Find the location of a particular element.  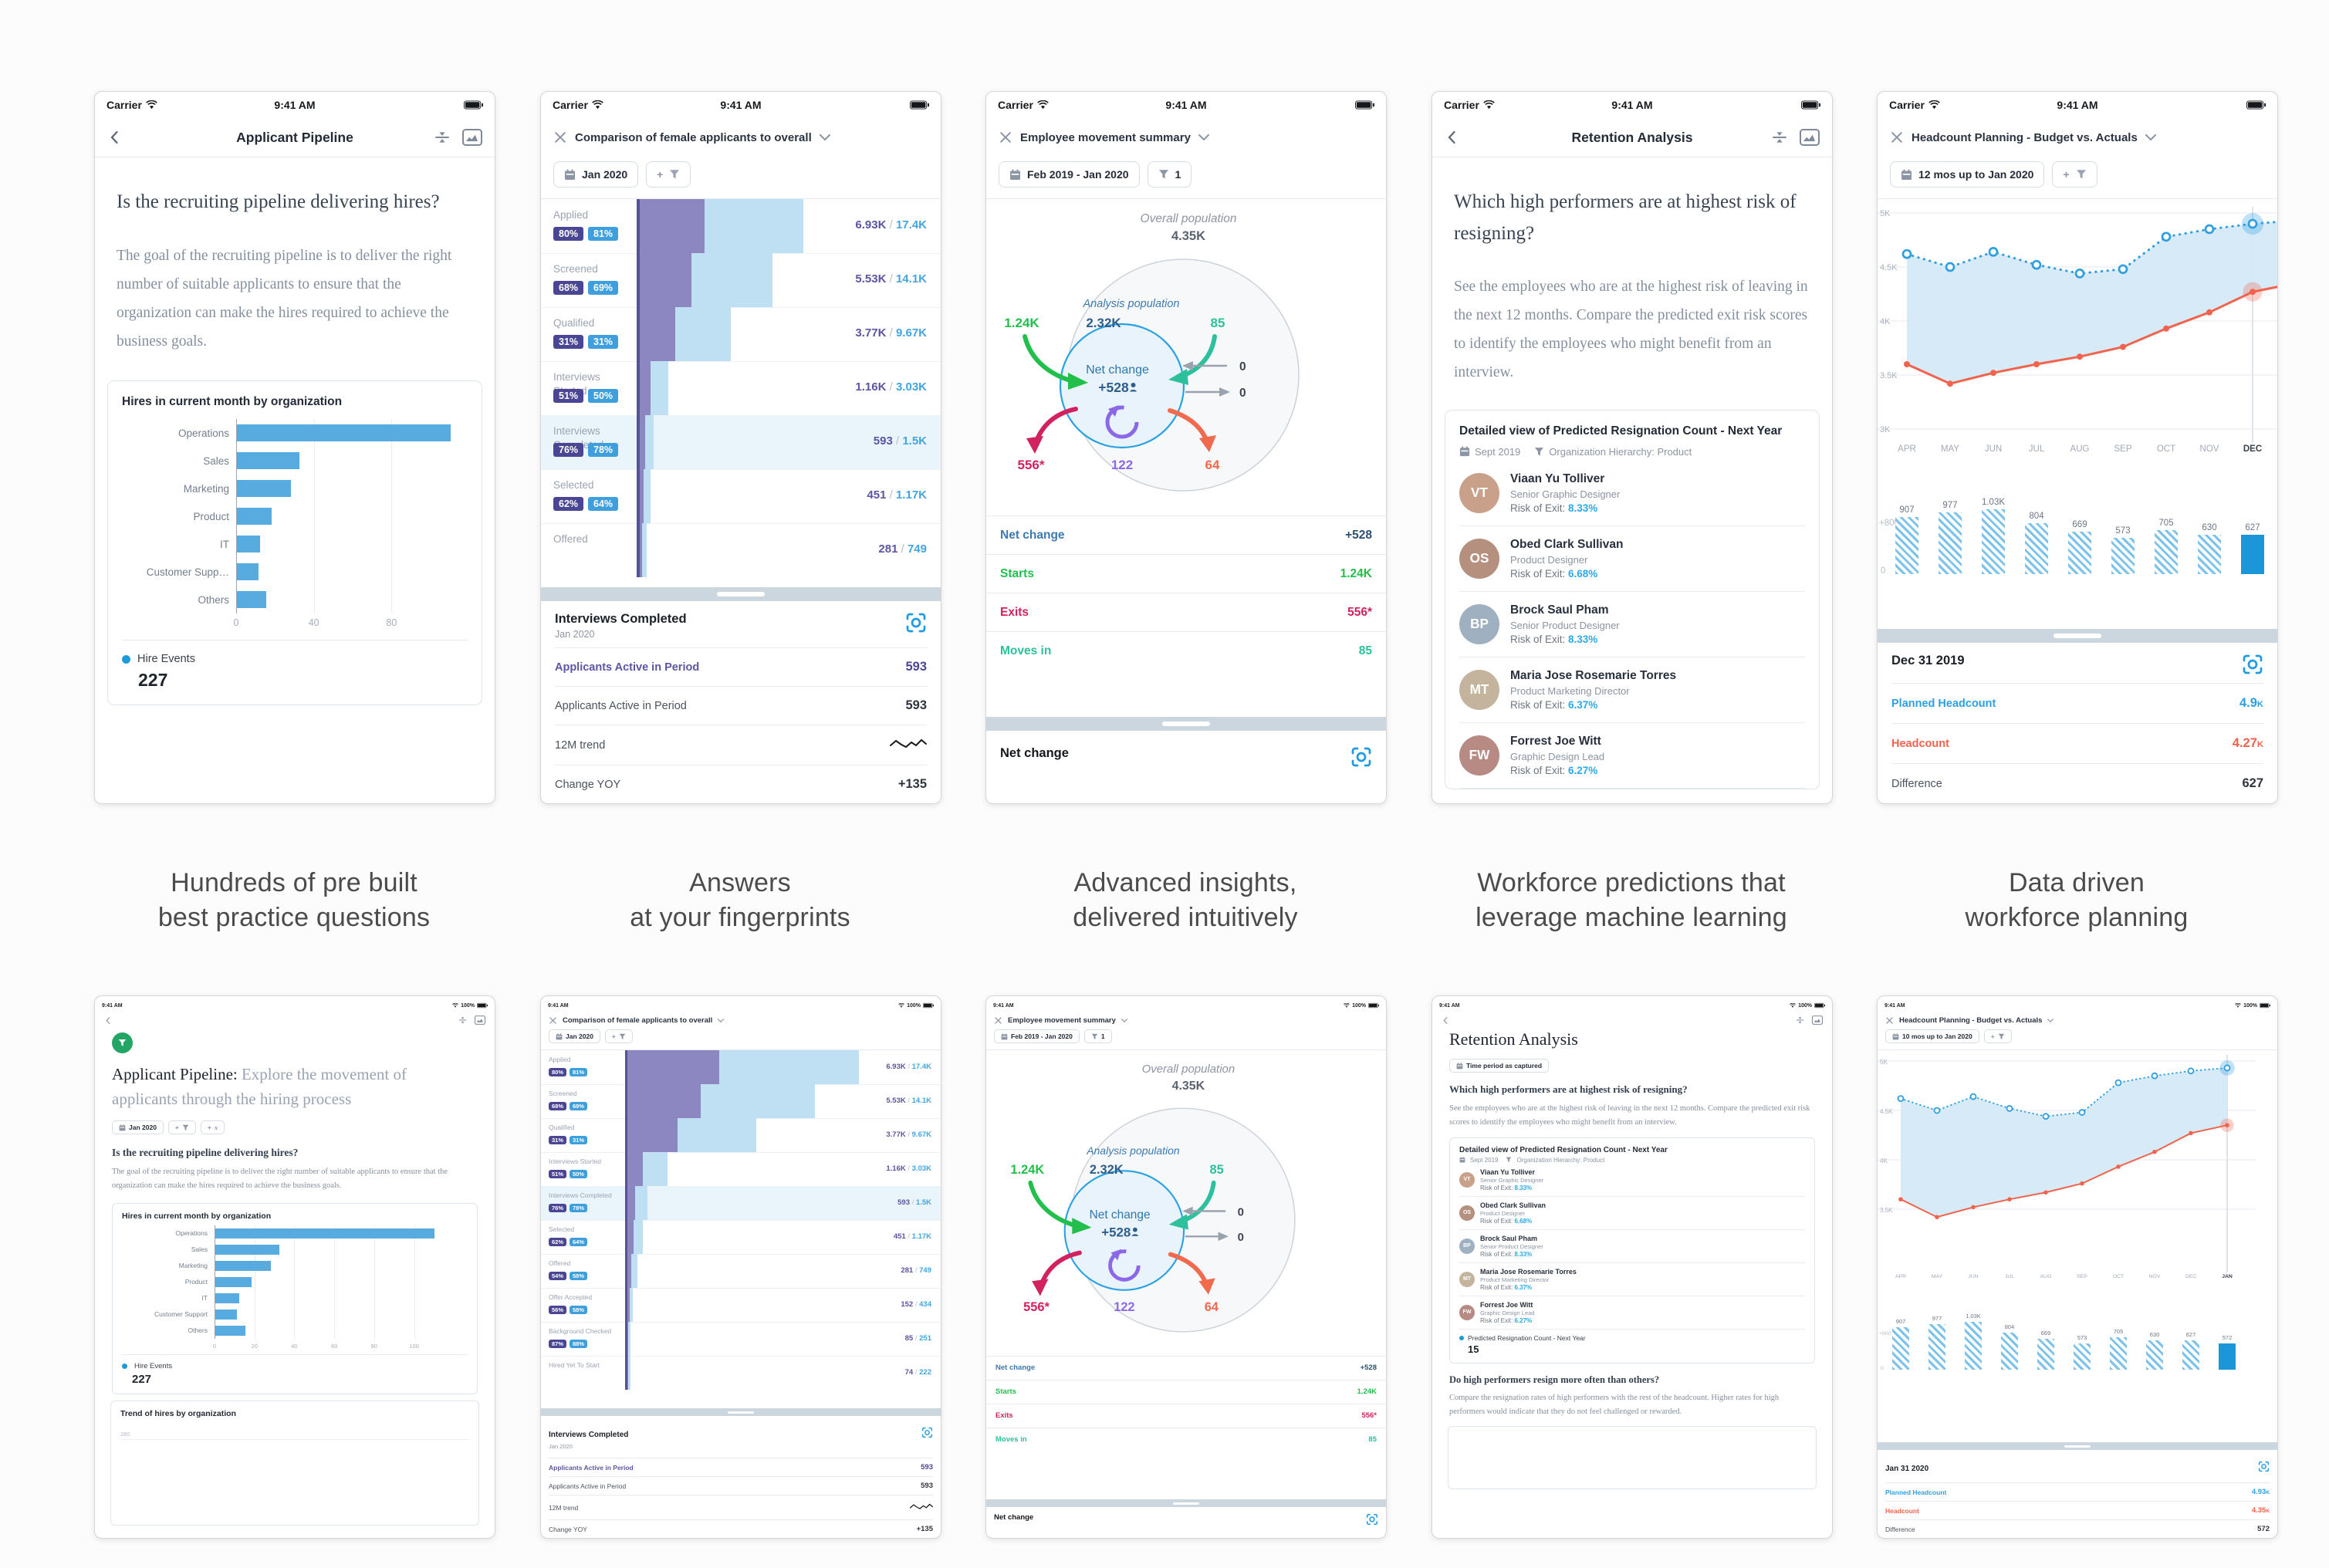

movement-summary-row: Net change +528 is located at coordinates (1186, 1367).